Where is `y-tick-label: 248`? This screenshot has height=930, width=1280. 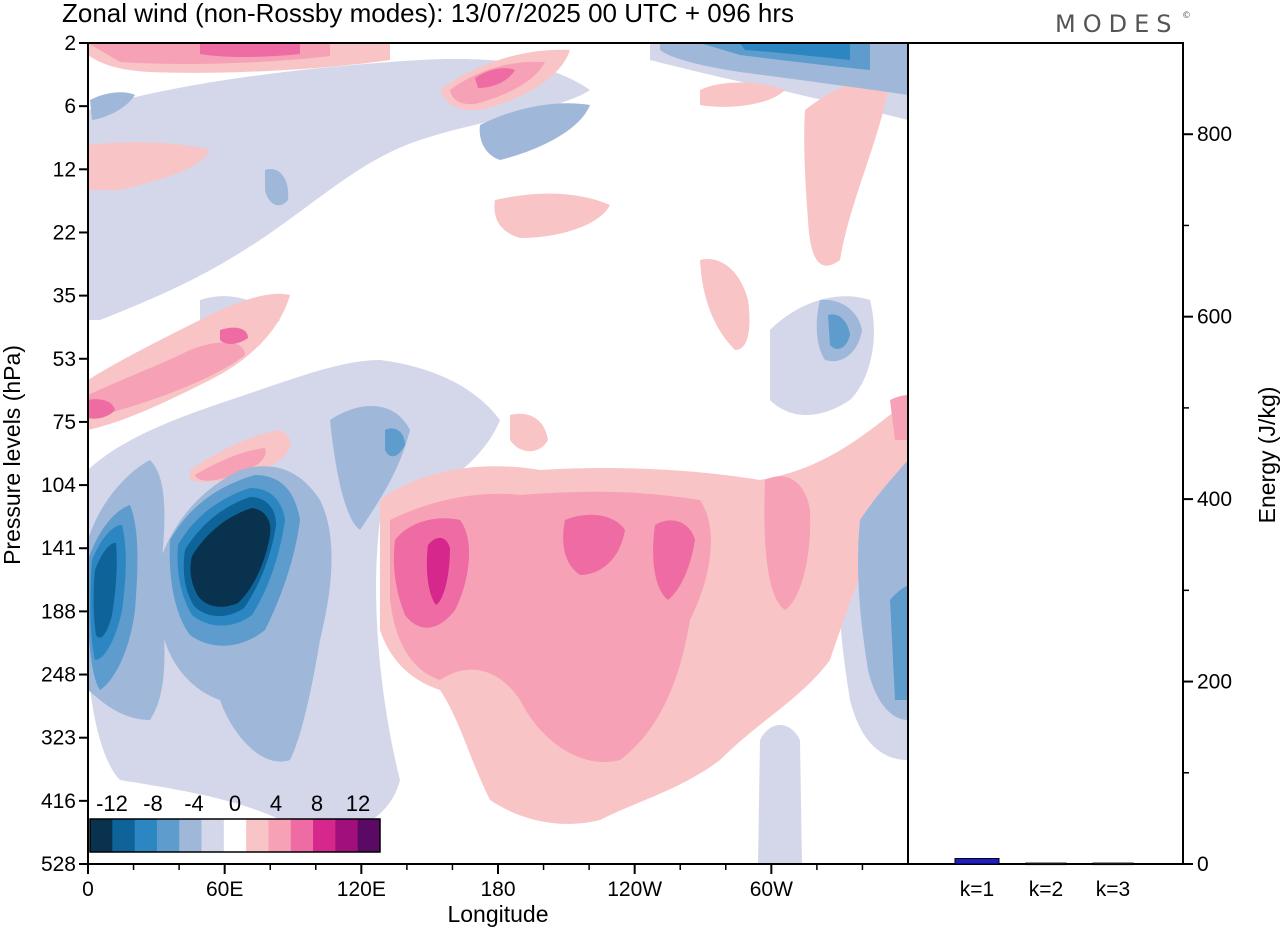
y-tick-label: 248 is located at coordinates (58, 675).